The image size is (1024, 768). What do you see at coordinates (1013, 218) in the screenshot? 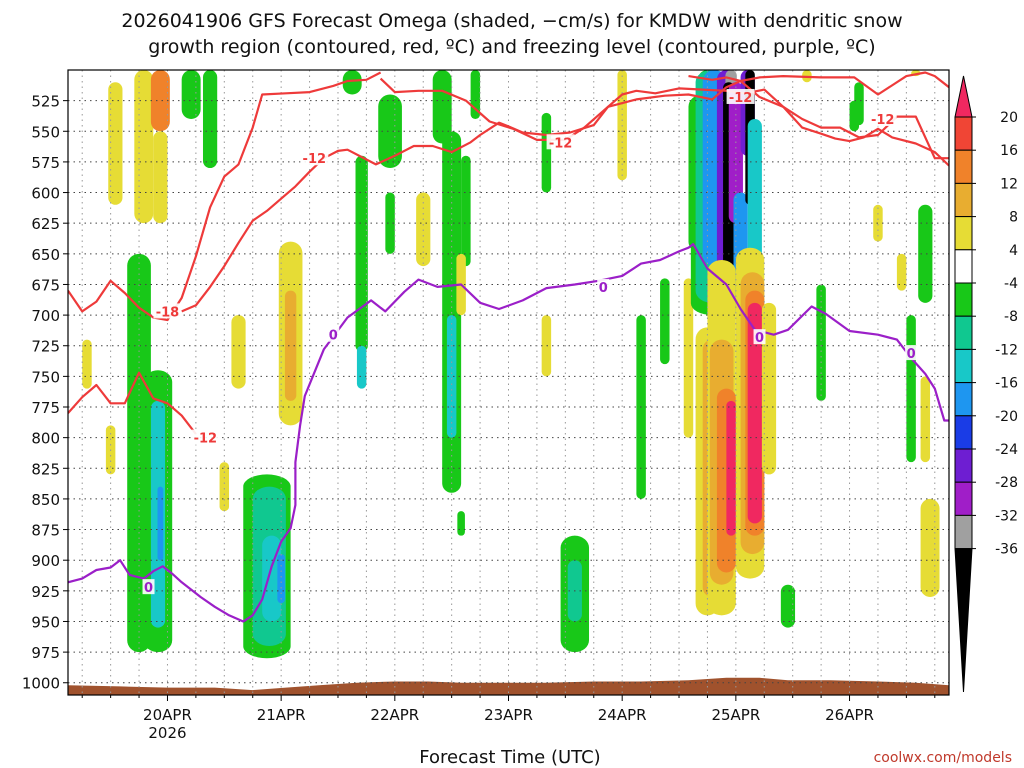
I see `colorbar-label: 8` at bounding box center [1013, 218].